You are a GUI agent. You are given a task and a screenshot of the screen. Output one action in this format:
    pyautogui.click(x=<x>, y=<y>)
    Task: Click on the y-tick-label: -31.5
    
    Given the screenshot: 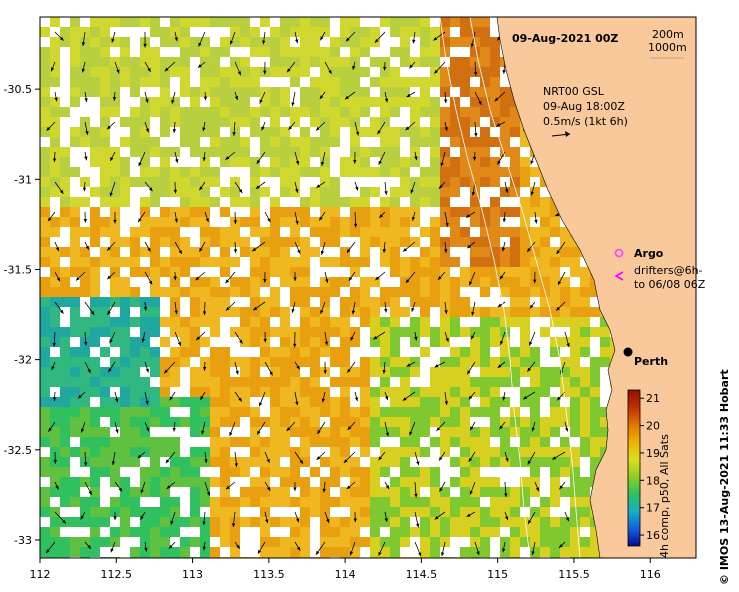 What is the action you would take?
    pyautogui.click(x=18, y=269)
    